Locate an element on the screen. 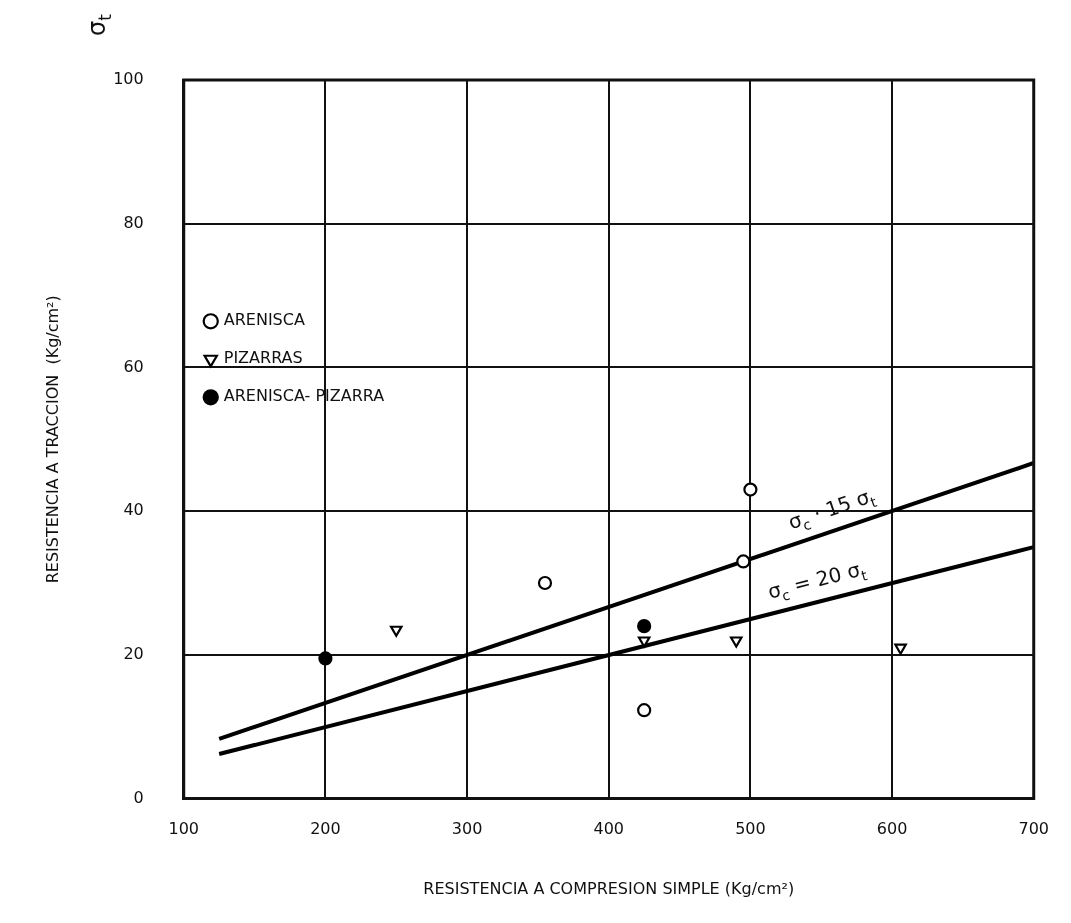 The image size is (1071, 923). y-tick-label: 100 is located at coordinates (128, 79).